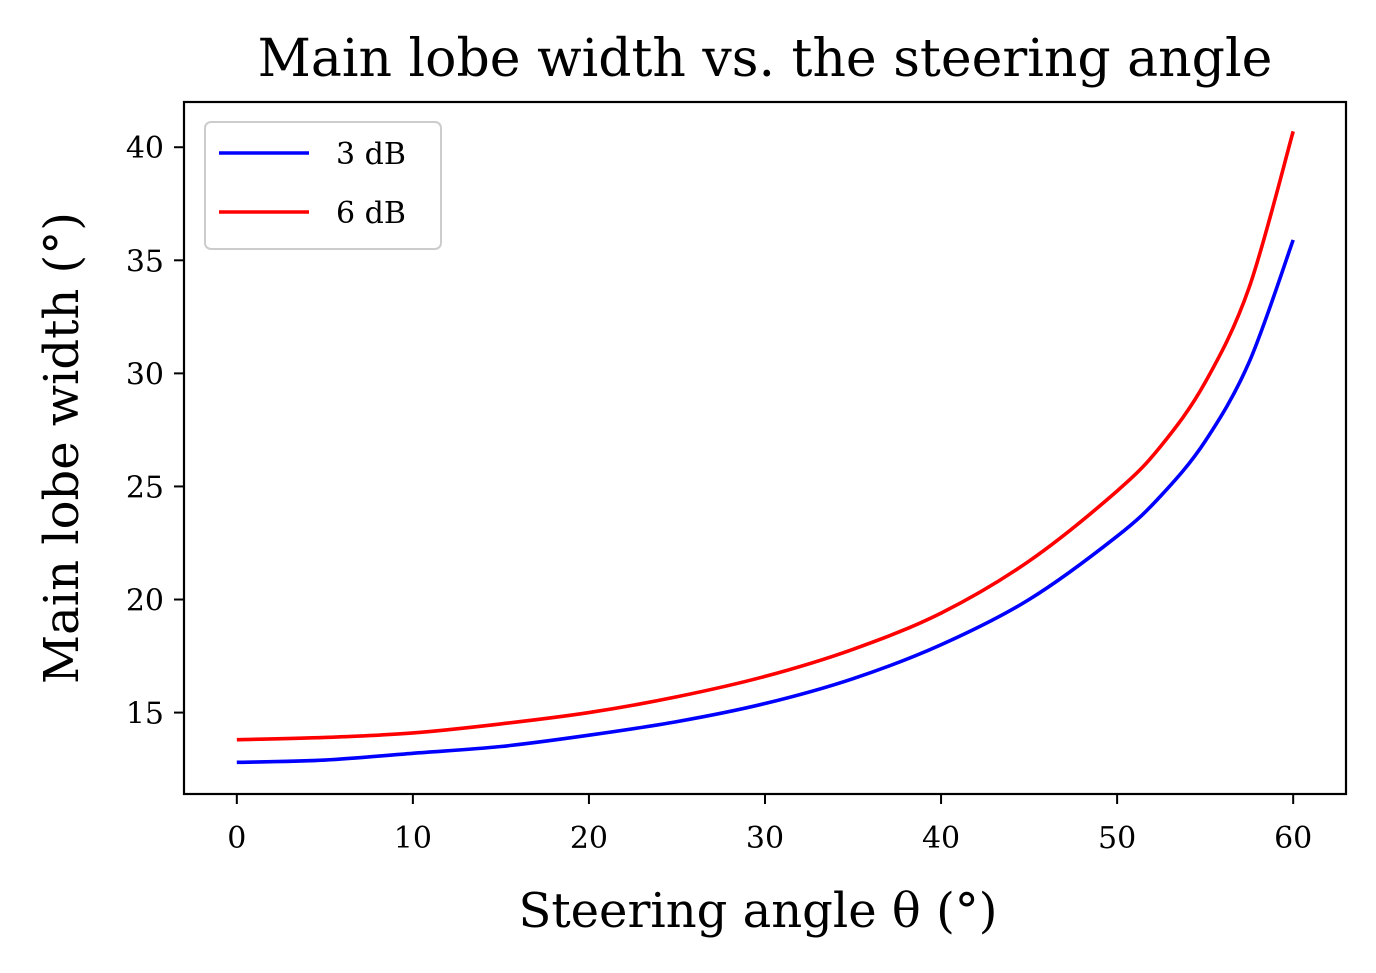 The width and height of the screenshot is (1376, 973). I want to click on x-tick-label: 20, so click(589, 838).